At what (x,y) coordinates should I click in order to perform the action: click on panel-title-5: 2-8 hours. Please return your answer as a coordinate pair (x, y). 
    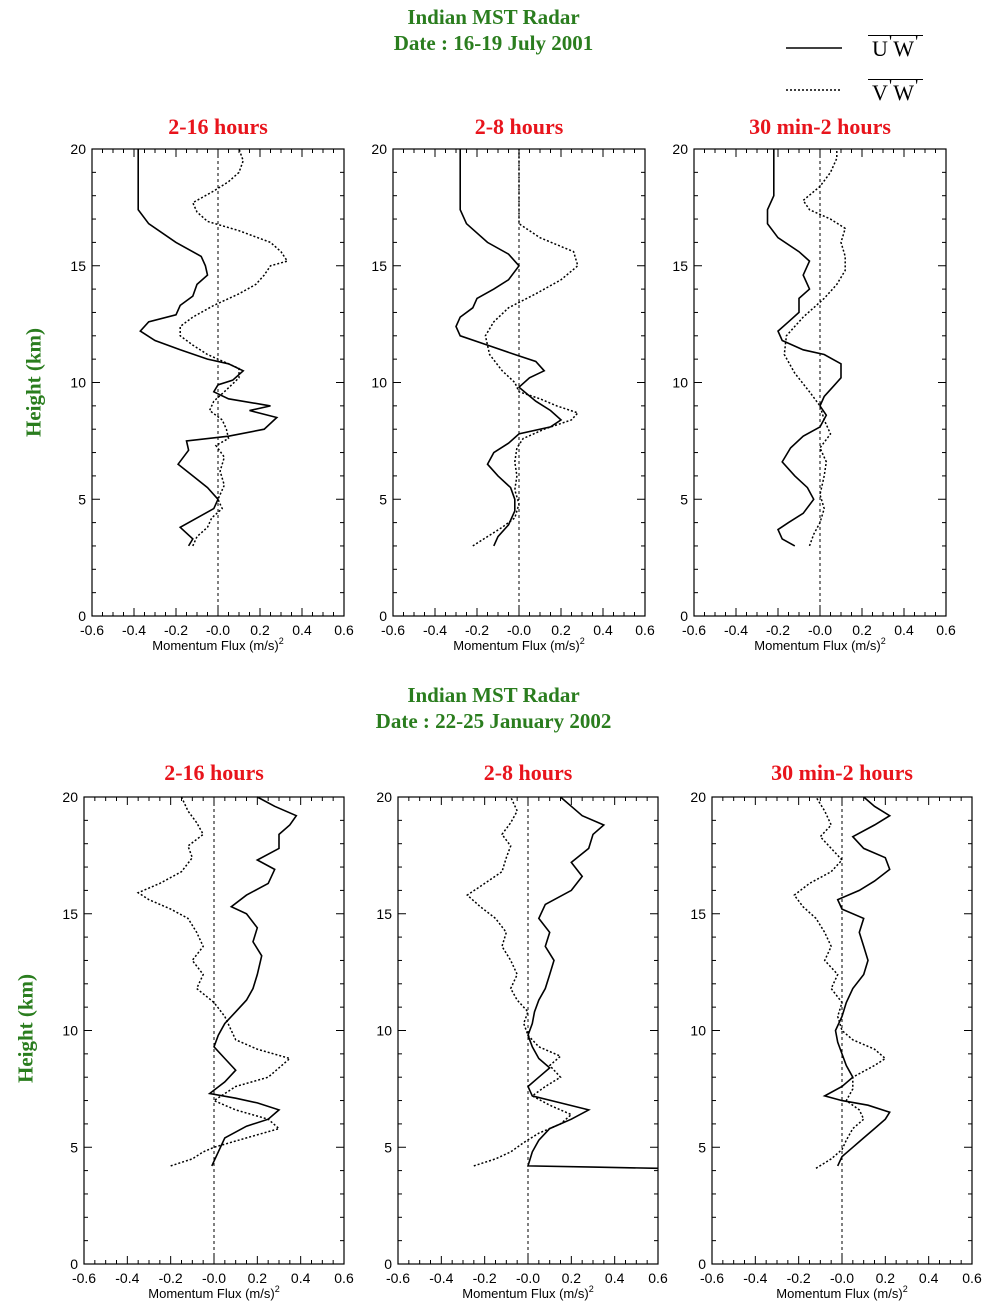
    Looking at the image, I should click on (528, 772).